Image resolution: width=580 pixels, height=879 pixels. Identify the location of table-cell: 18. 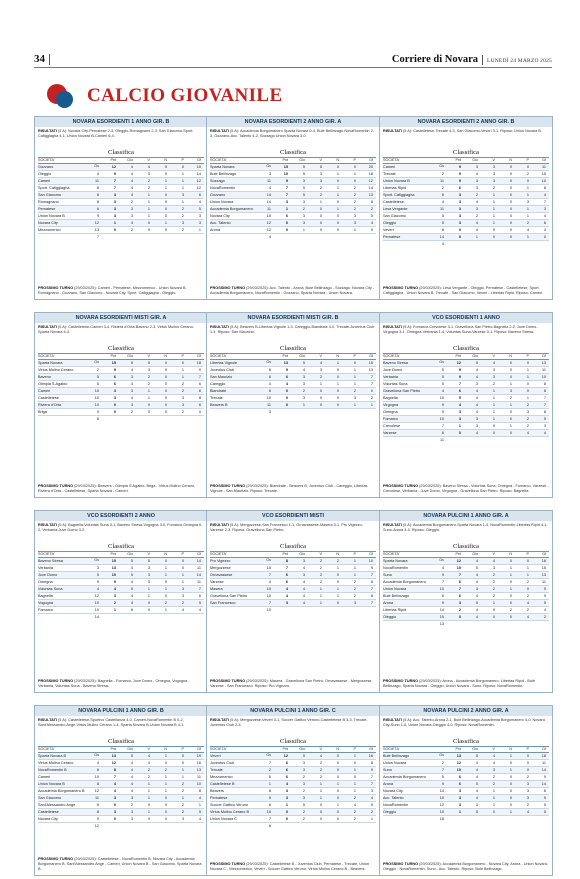
(441, 818).